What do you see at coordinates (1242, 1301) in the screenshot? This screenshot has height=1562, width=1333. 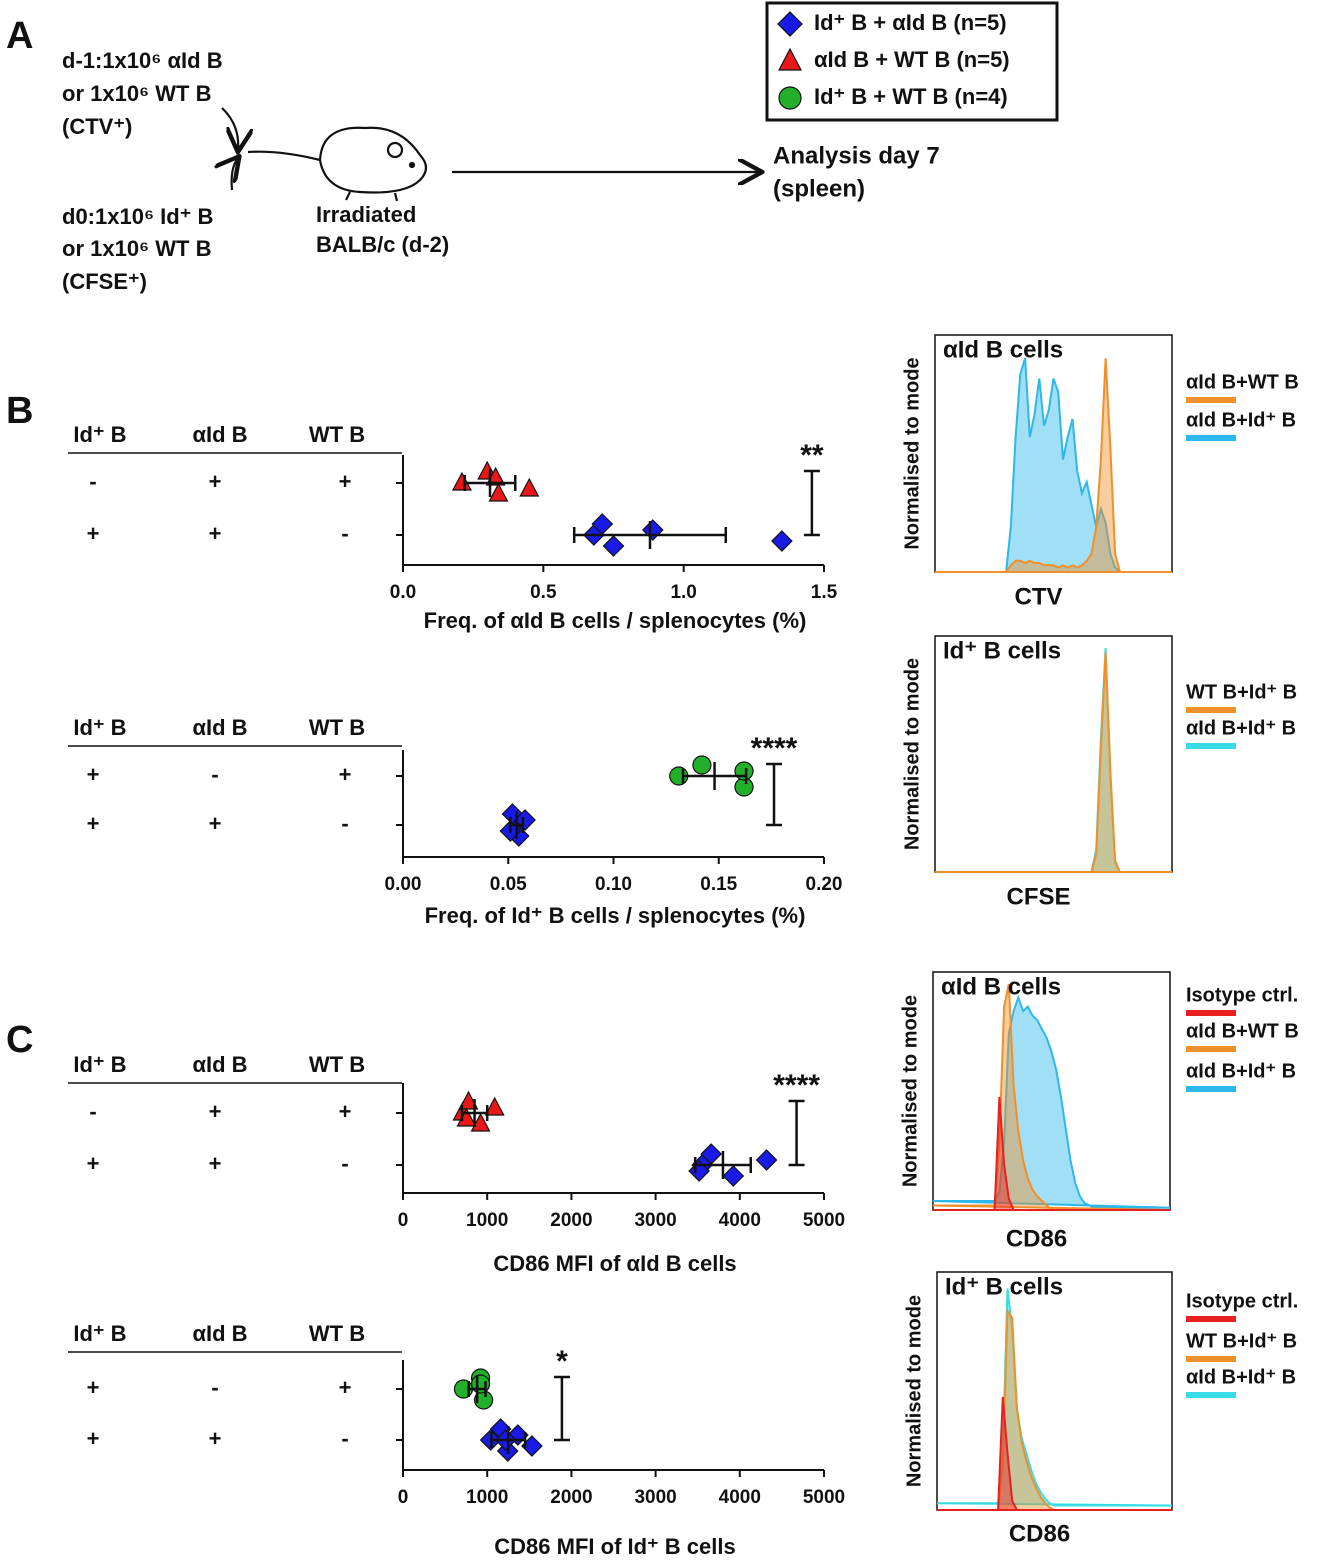 I see `legend-label: Isotype ctrl.` at bounding box center [1242, 1301].